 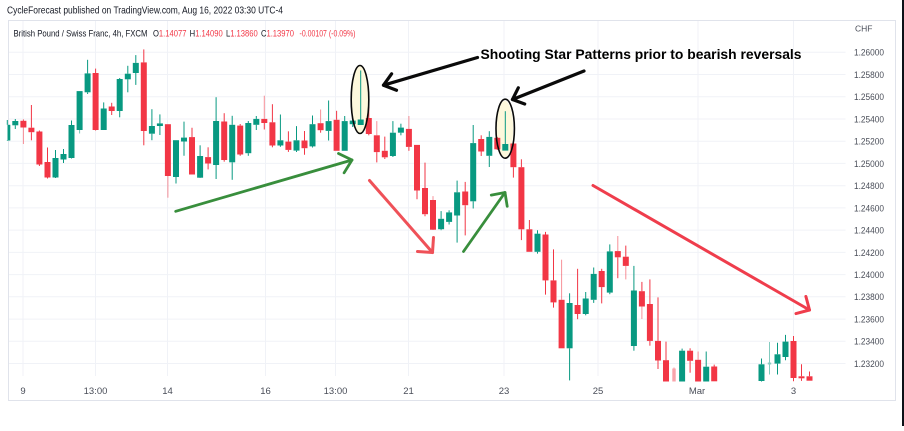 I want to click on svg-text: CHF, so click(x=863, y=29).